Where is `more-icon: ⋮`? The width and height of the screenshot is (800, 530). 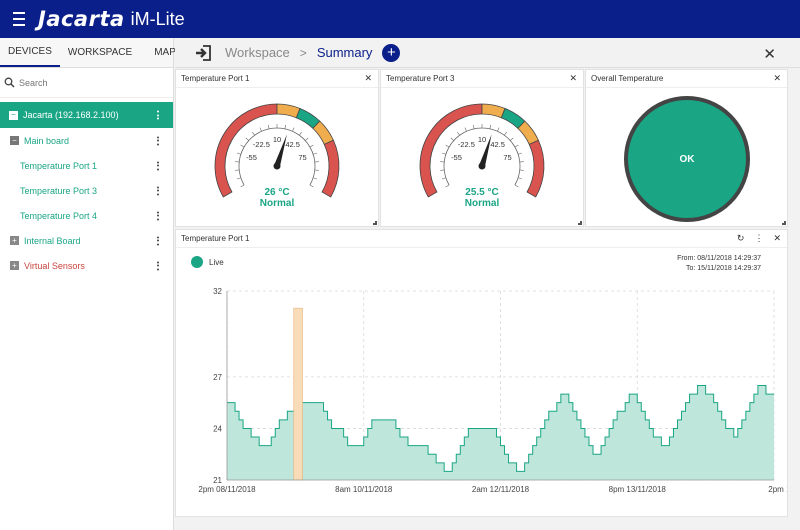 more-icon: ⋮ is located at coordinates (759, 238).